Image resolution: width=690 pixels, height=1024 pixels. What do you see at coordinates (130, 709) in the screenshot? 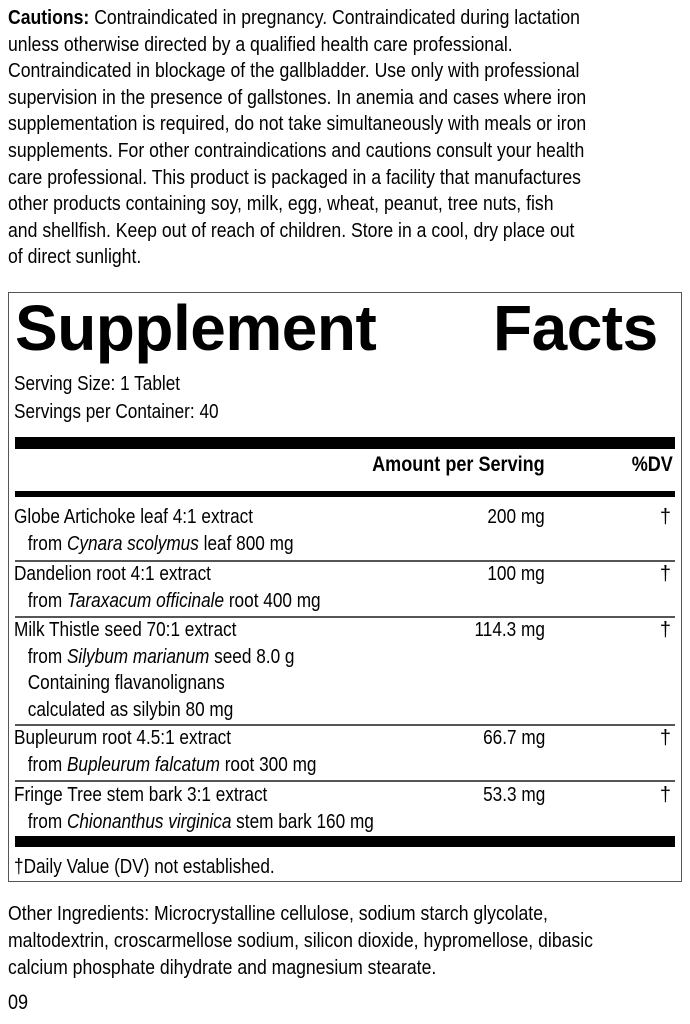
I see `ingredient-note: calculated as silybin 80 mg` at bounding box center [130, 709].